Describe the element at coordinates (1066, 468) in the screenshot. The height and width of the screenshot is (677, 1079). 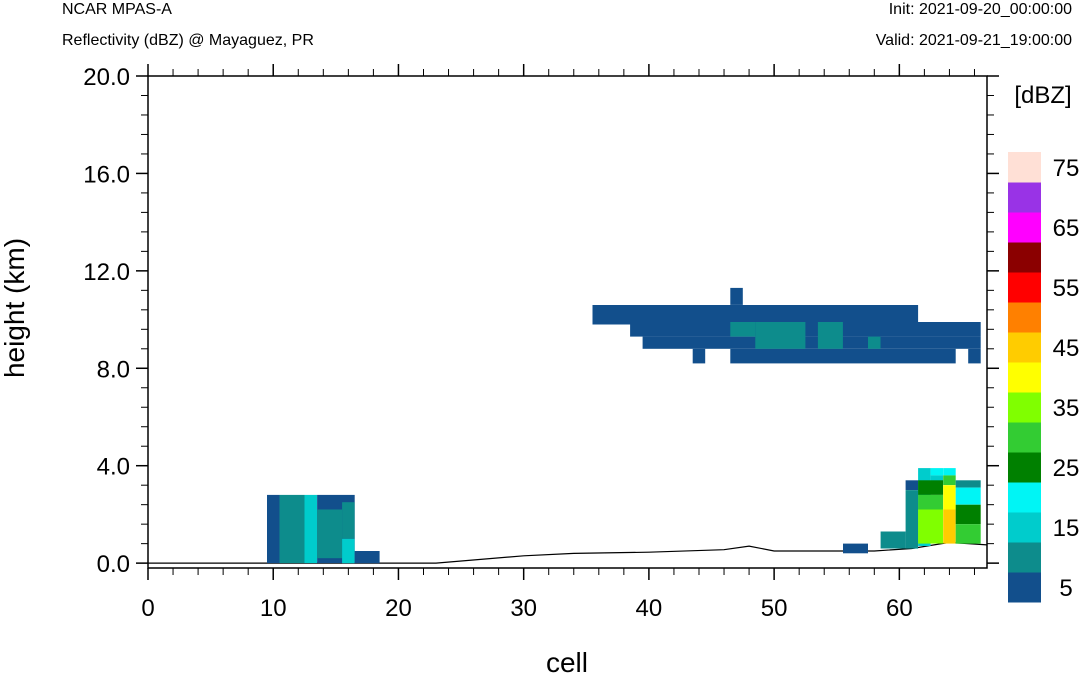
I see `colorbar-tick-label: 25` at that location.